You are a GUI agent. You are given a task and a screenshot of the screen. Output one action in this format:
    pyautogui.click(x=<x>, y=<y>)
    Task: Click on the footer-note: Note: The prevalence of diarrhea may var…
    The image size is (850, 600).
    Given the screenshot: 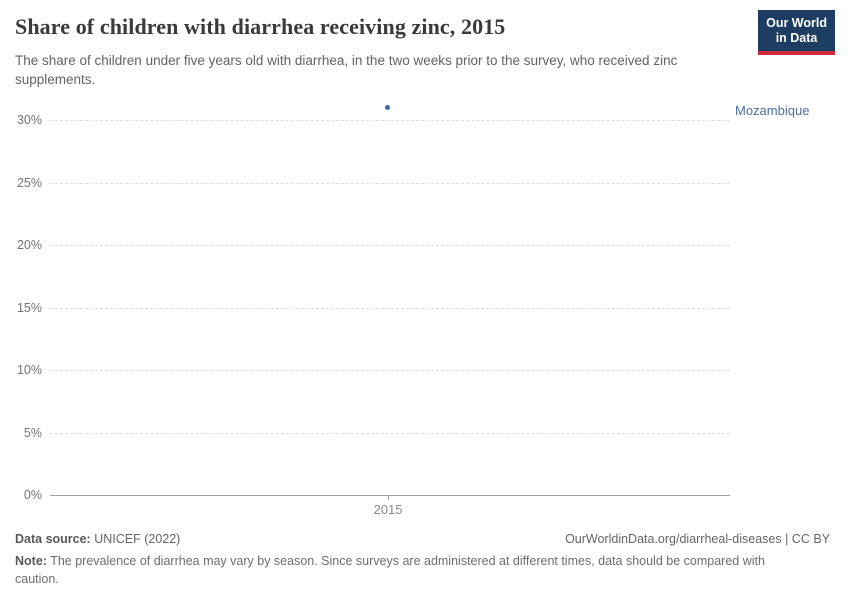 What is the action you would take?
    pyautogui.click(x=402, y=570)
    